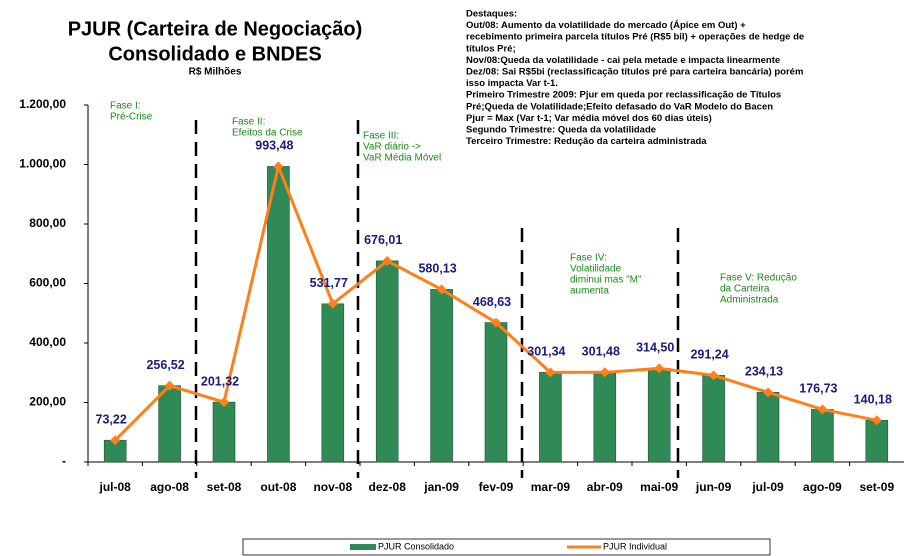 The image size is (907, 556). Describe the element at coordinates (131, 117) in the screenshot. I see `phase-annotation: Pré-Crise` at that location.